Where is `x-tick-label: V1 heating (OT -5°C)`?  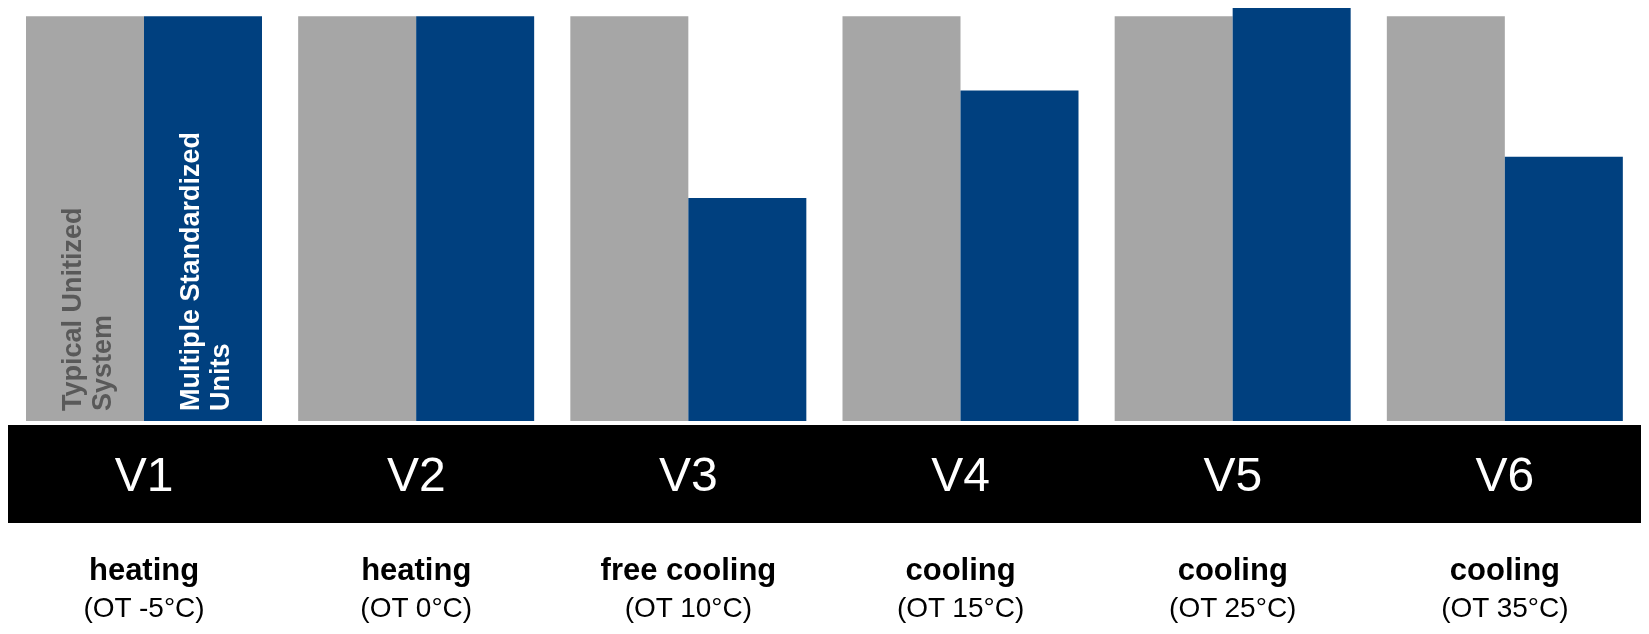 x-tick-label: V1 heating (OT -5°C) is located at coordinates (144, 535).